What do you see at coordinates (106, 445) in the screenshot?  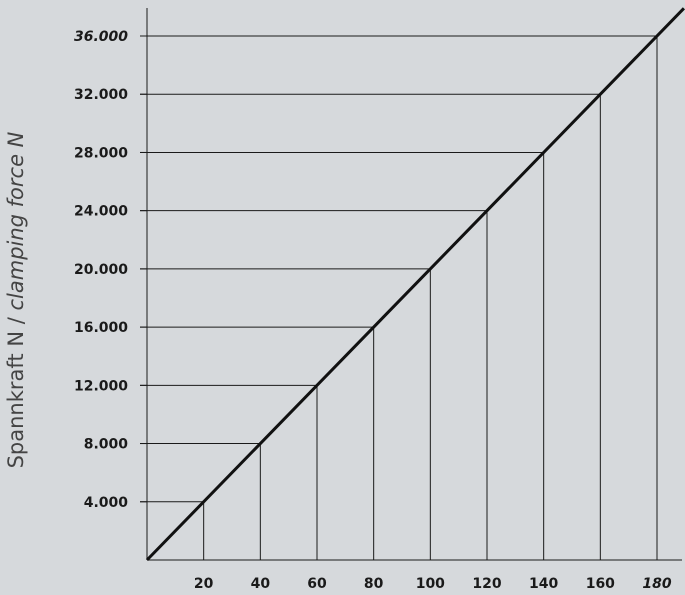 I see `y-tick-label: 8.000` at bounding box center [106, 445].